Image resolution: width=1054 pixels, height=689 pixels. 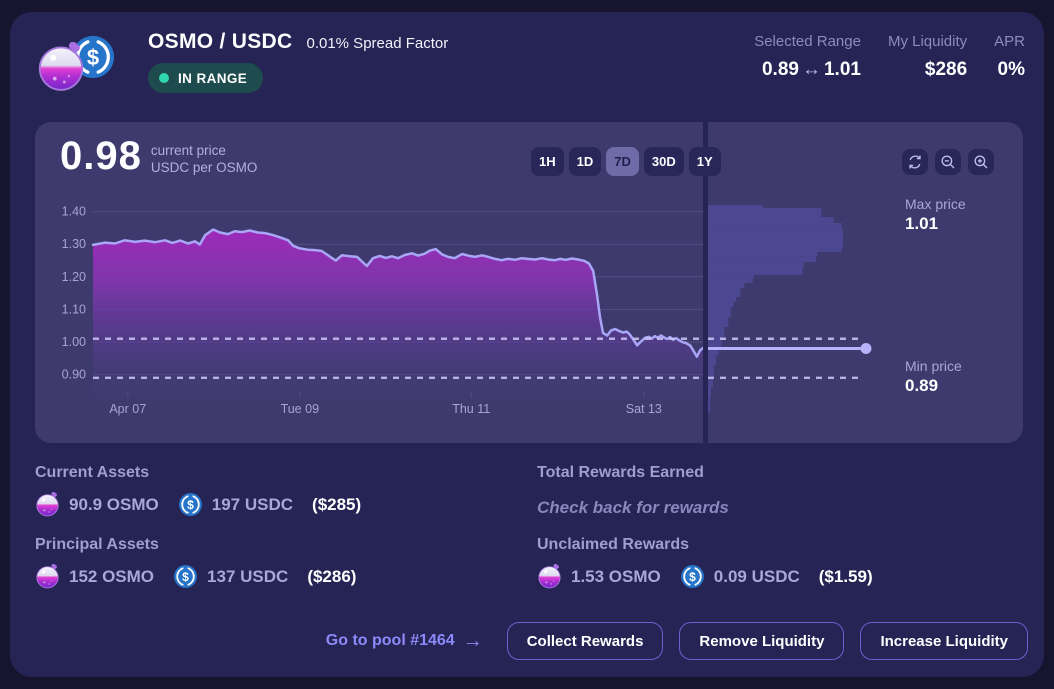 I want to click on title-block: OSMO / USDC 0.01% Spread Factor IN RANGE, so click(x=298, y=61).